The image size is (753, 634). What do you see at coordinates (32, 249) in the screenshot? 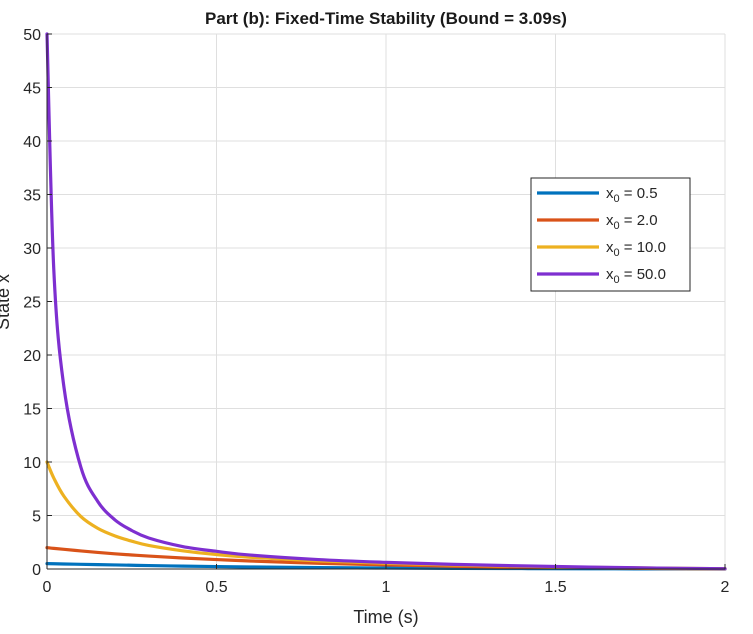
I see `y-tick-label: 30` at bounding box center [32, 249].